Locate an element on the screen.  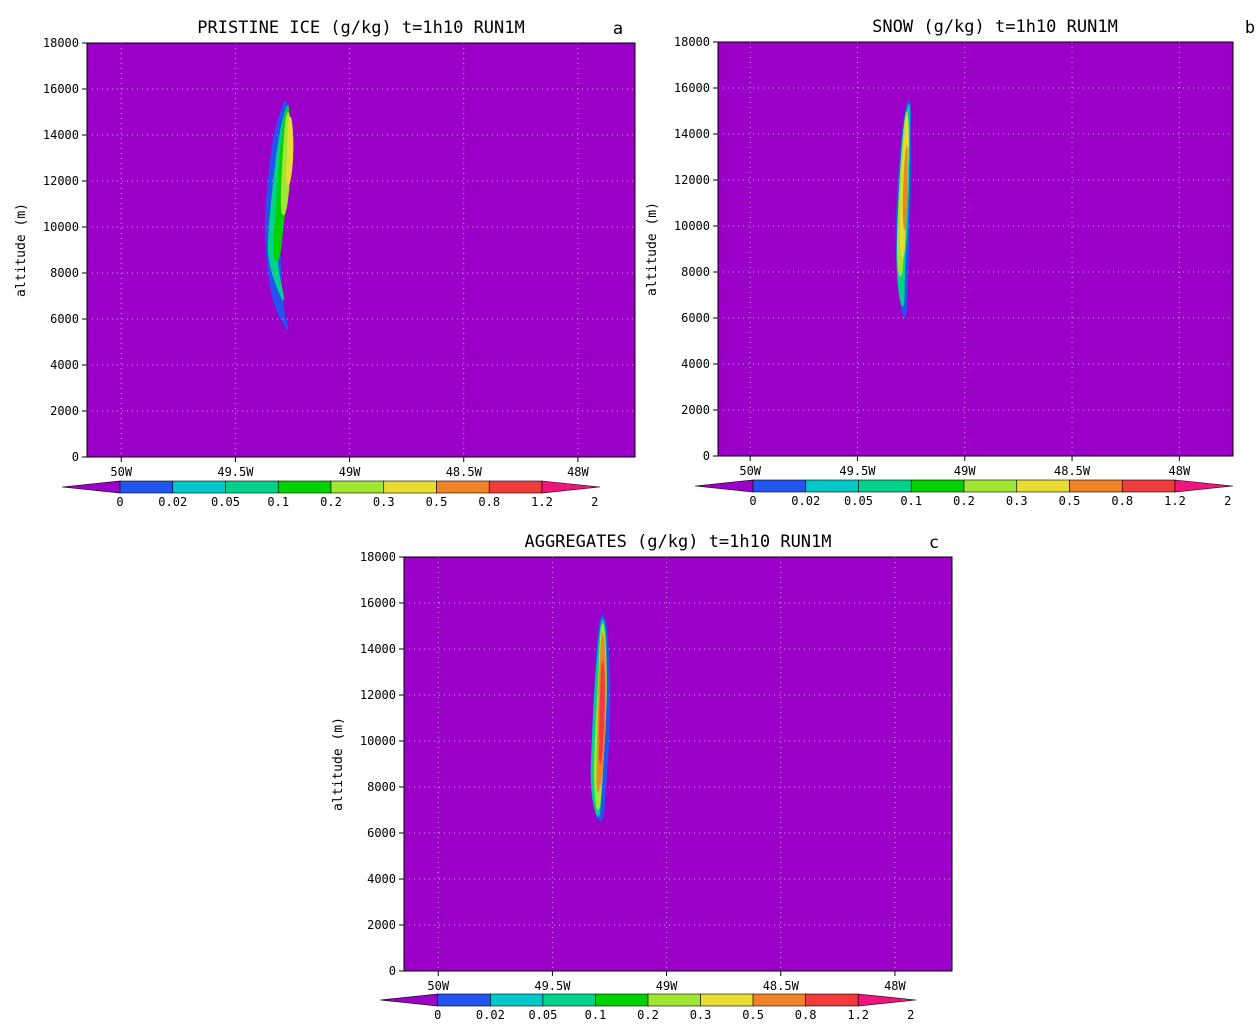
contour-level-0.5 is located at coordinates (290, 151).